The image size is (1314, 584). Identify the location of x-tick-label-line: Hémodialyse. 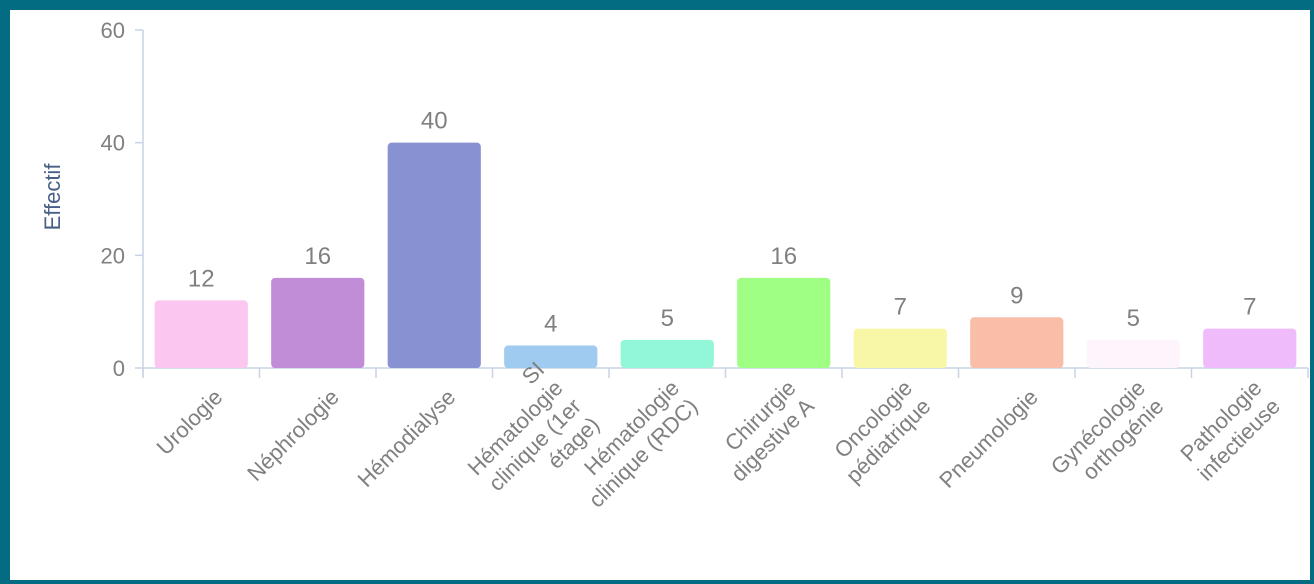
(407, 438).